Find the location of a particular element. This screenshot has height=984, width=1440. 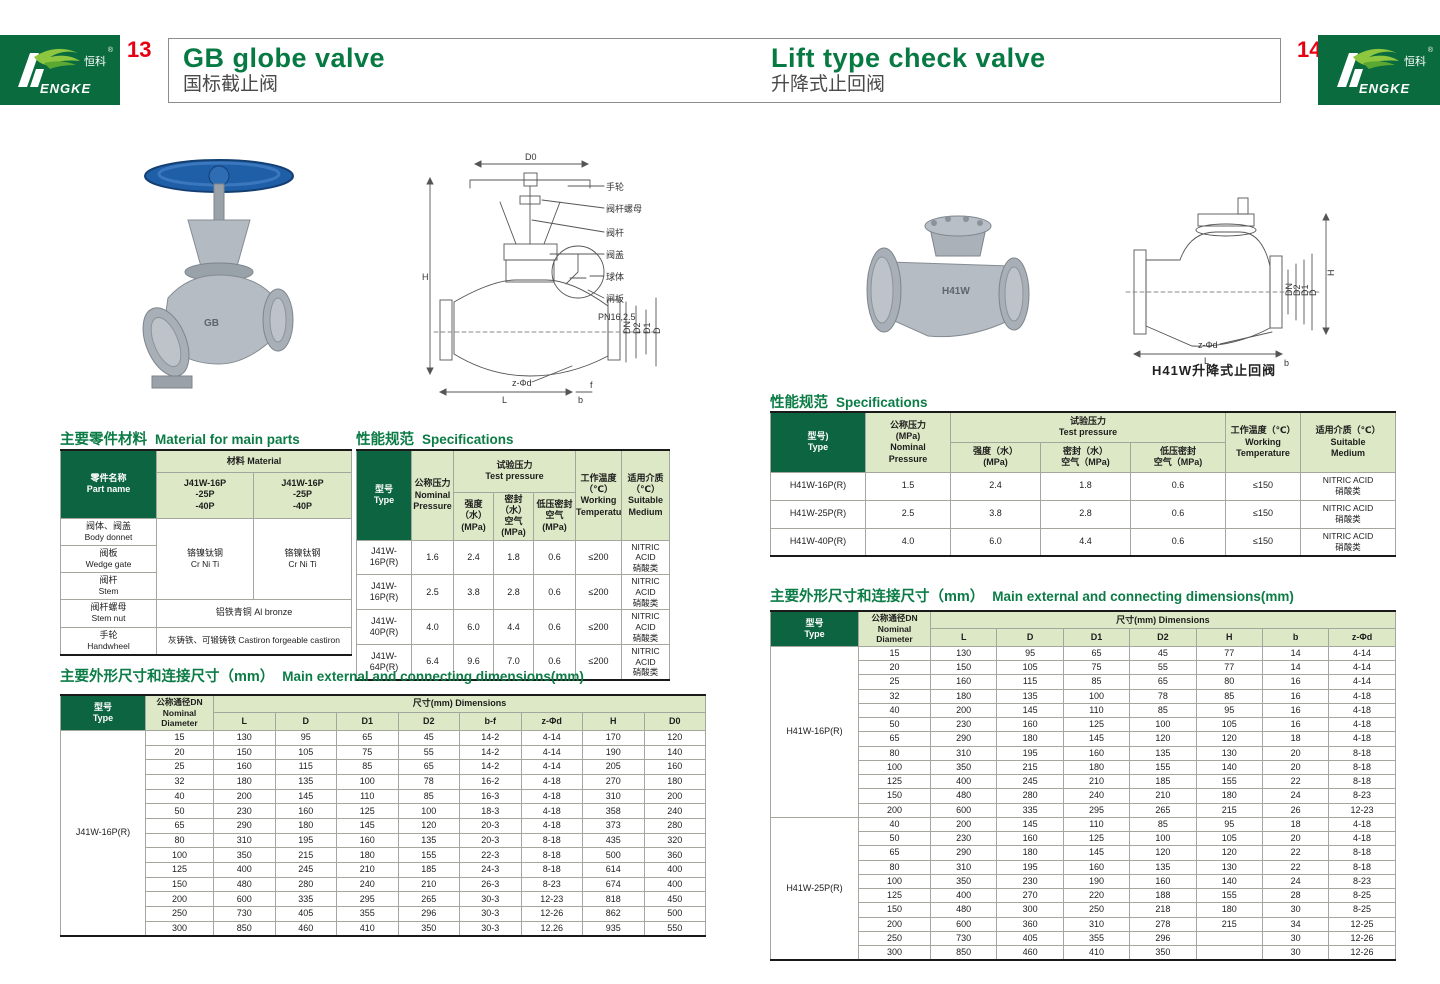

type-label-cell: H41W-25P(R) is located at coordinates (814, 888).